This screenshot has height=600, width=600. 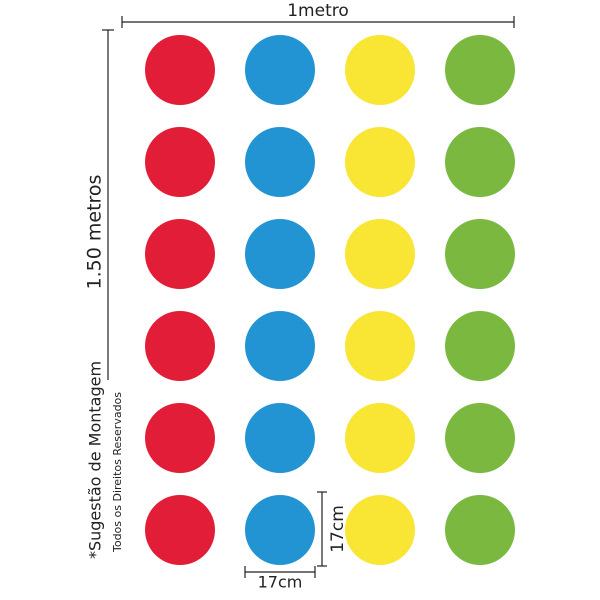 I want to click on height-dimension: 1.50 metros, so click(x=99, y=204).